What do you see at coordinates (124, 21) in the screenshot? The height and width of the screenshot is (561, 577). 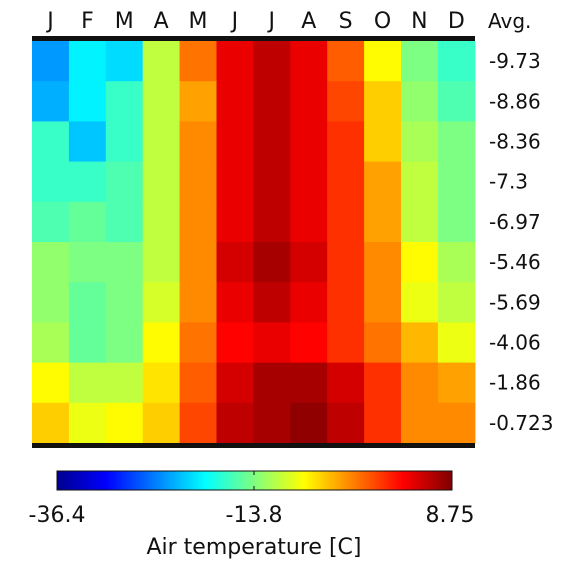 I see `month-label: M` at bounding box center [124, 21].